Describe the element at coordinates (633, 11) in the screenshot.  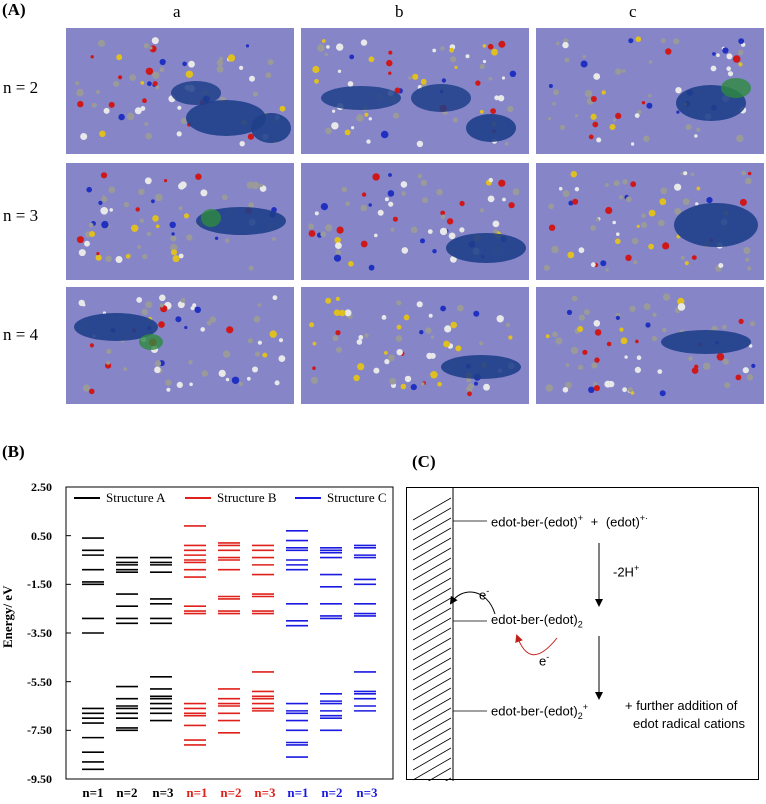
I see `column-label-c: c` at that location.